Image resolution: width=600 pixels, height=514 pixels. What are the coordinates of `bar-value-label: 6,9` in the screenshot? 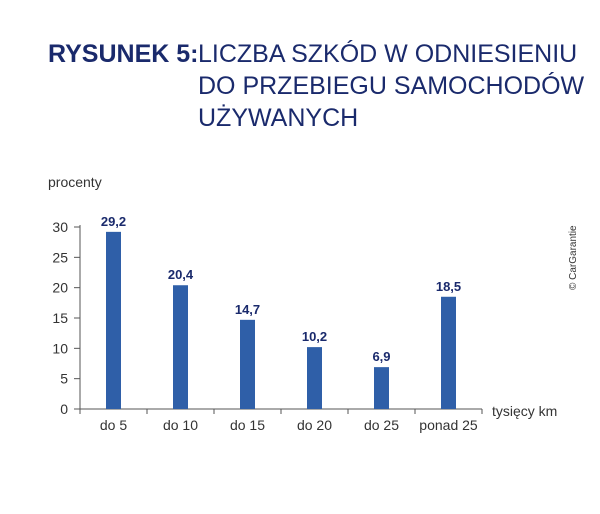 It's located at (381, 356).